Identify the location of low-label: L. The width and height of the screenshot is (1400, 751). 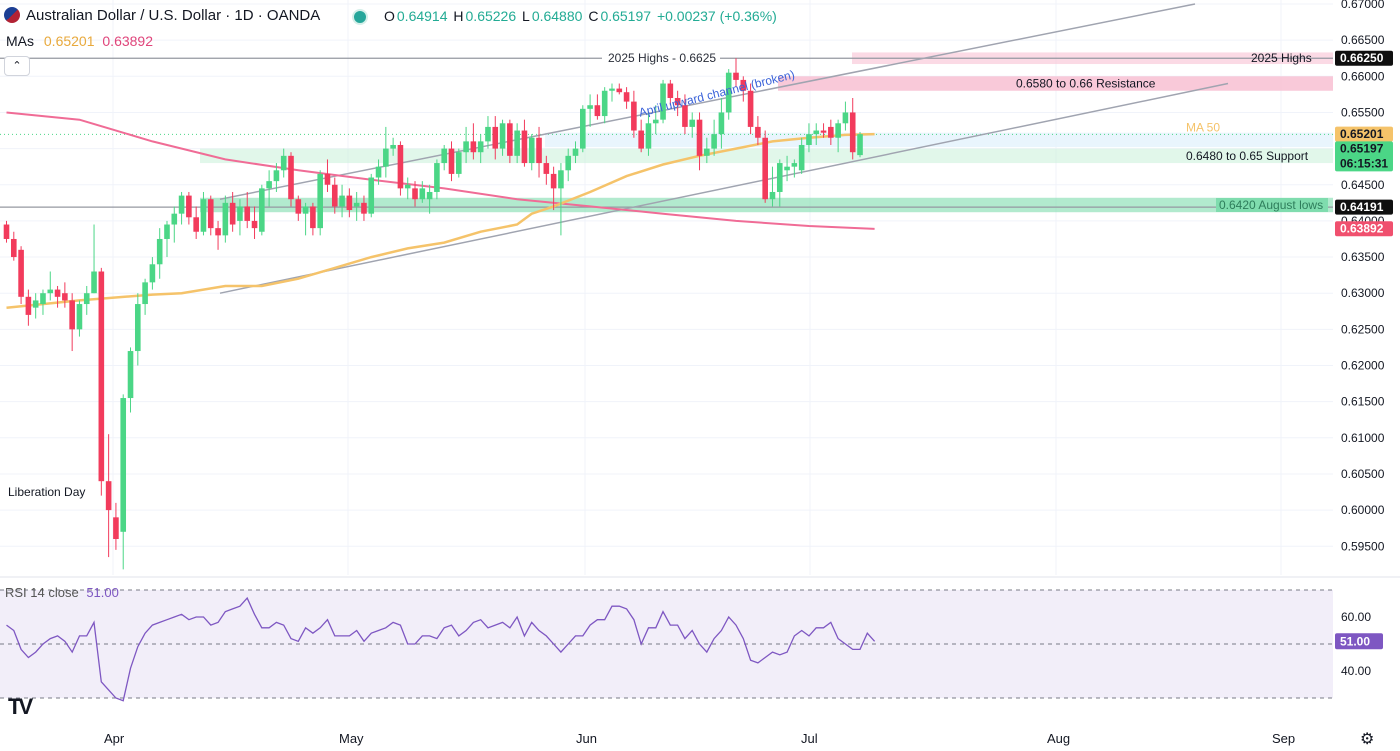
(526, 16).